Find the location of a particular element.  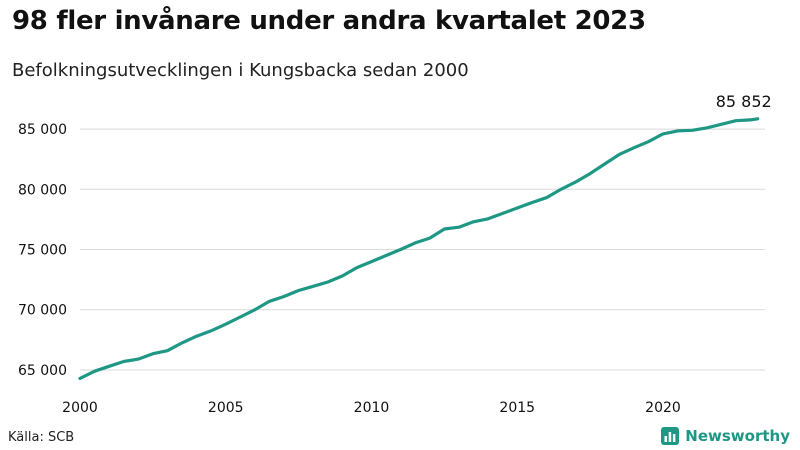

x-tick-label: 2020 is located at coordinates (663, 408).